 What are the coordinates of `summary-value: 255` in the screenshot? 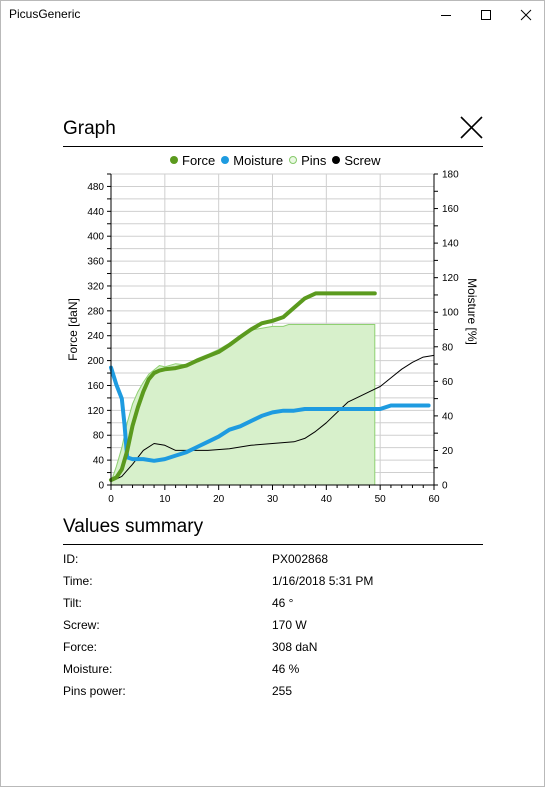 It's located at (282, 691).